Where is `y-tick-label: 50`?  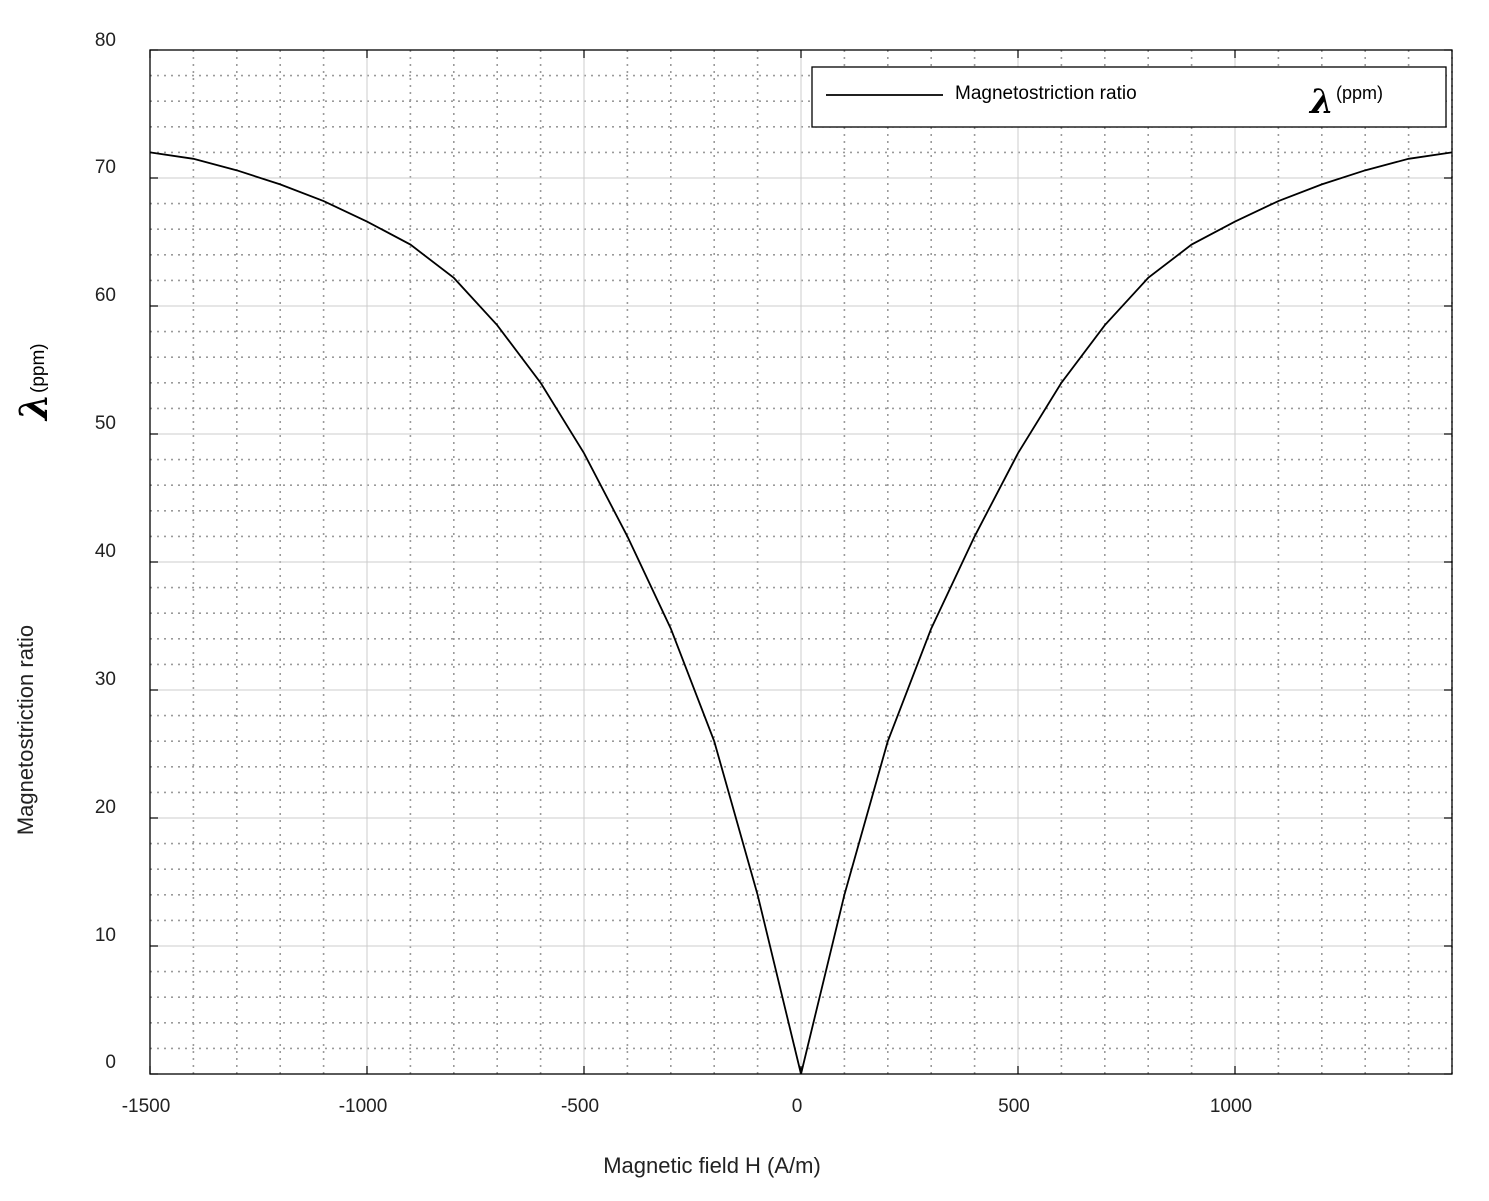 y-tick-label: 50 is located at coordinates (105, 423).